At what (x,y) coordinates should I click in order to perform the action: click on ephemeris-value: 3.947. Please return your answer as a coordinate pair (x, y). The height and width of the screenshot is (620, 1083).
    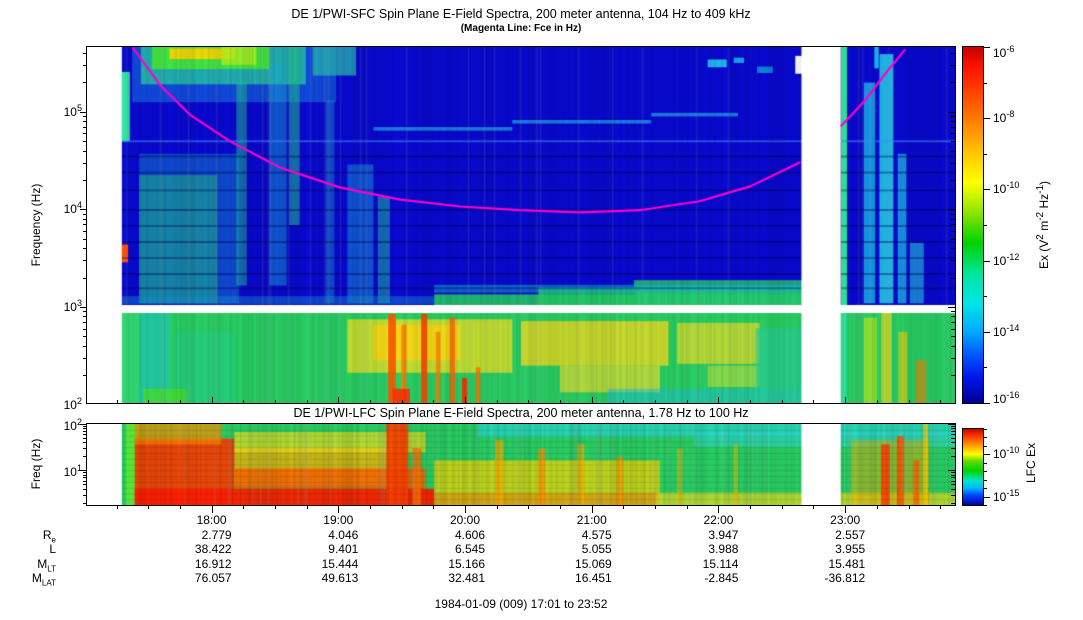
    Looking at the image, I should click on (723, 535).